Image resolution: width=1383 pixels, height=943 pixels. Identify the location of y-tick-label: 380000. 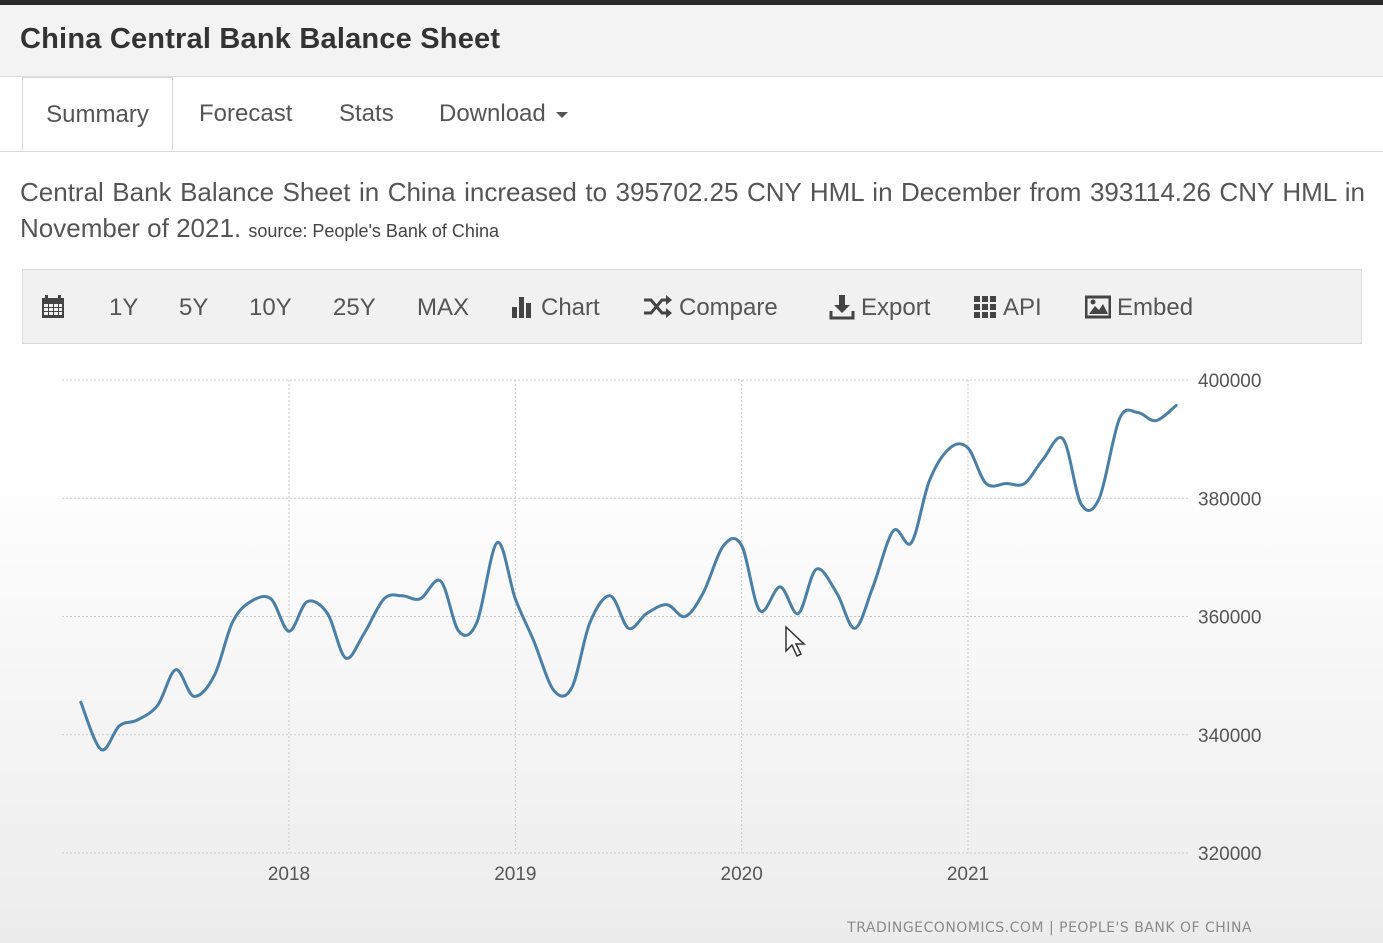
(1229, 499).